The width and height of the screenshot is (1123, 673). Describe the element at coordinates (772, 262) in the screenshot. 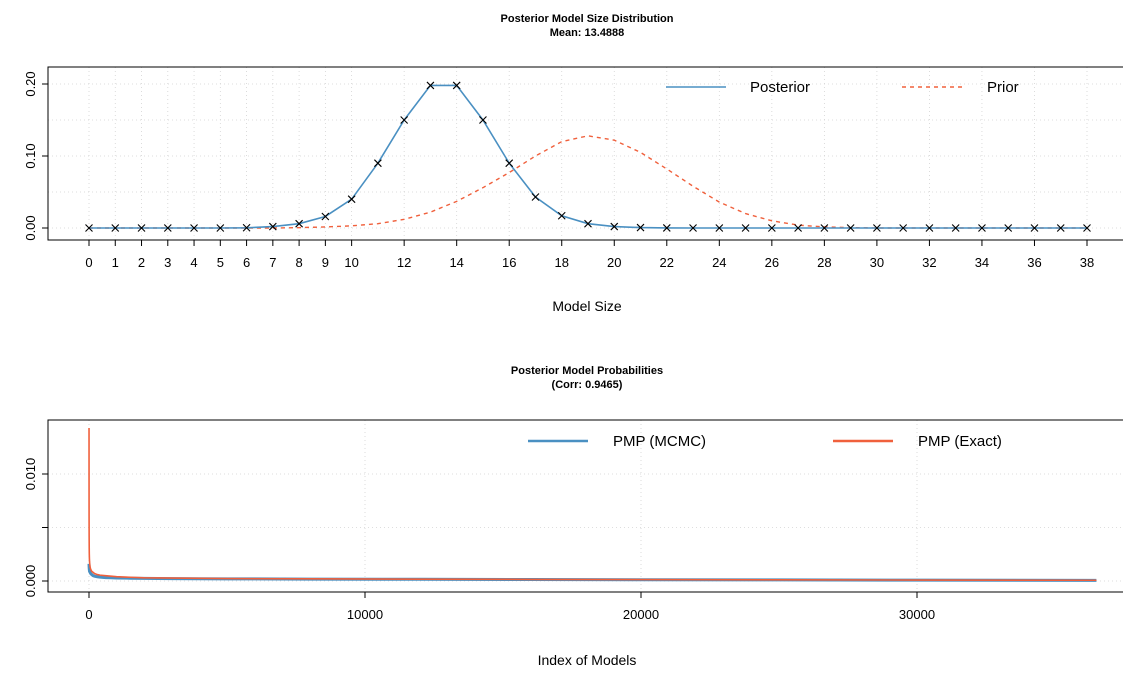

I see `chart1-x-tick-label: 26` at that location.